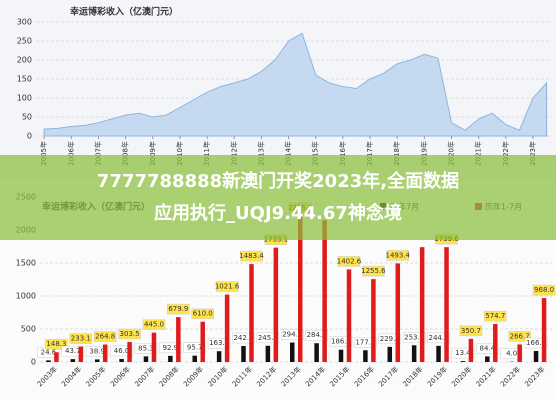 This screenshot has height=400, width=556. Describe the element at coordinates (451, 153) in the screenshot. I see `x-tick-label: 2020年` at that location.